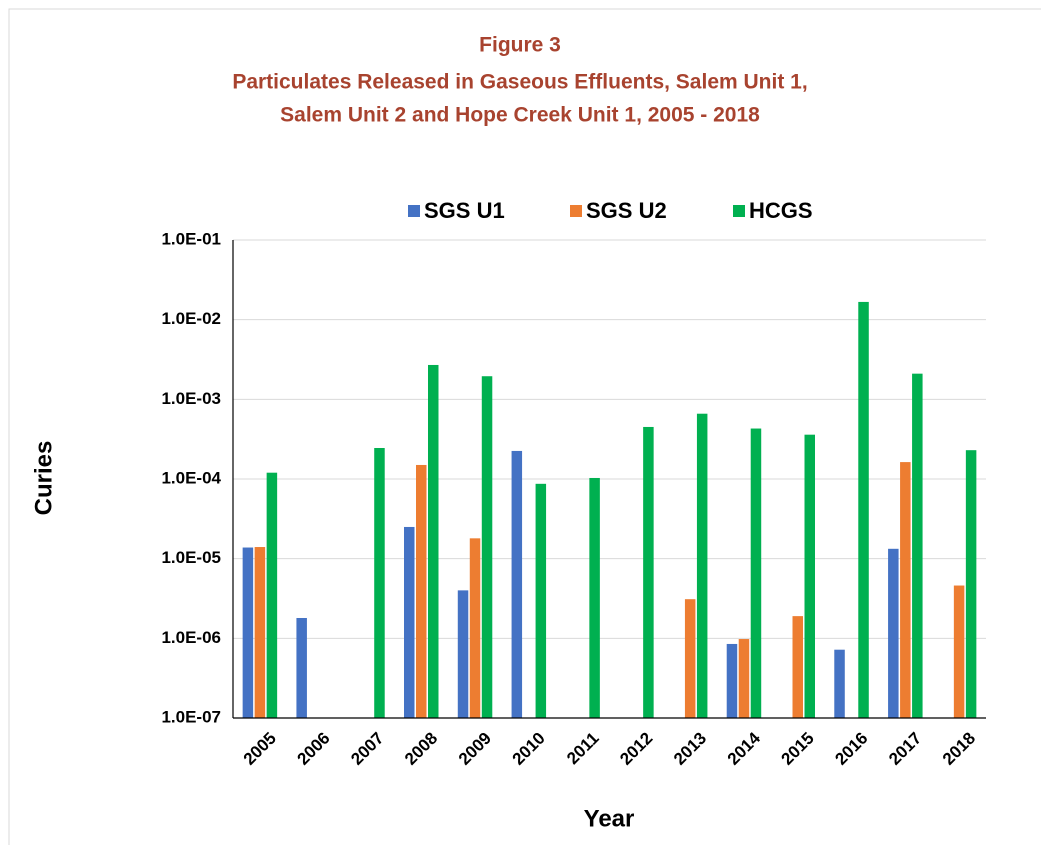 The width and height of the screenshot is (1041, 845). Describe the element at coordinates (744, 748) in the screenshot. I see `x-tick-label: 2014` at that location.